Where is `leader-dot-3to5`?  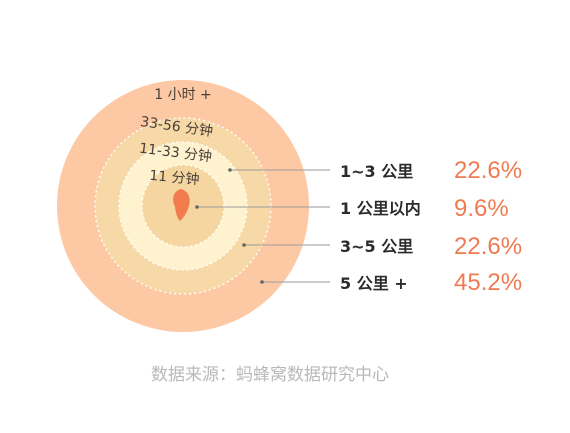
leader-dot-3to5 is located at coordinates (244, 245).